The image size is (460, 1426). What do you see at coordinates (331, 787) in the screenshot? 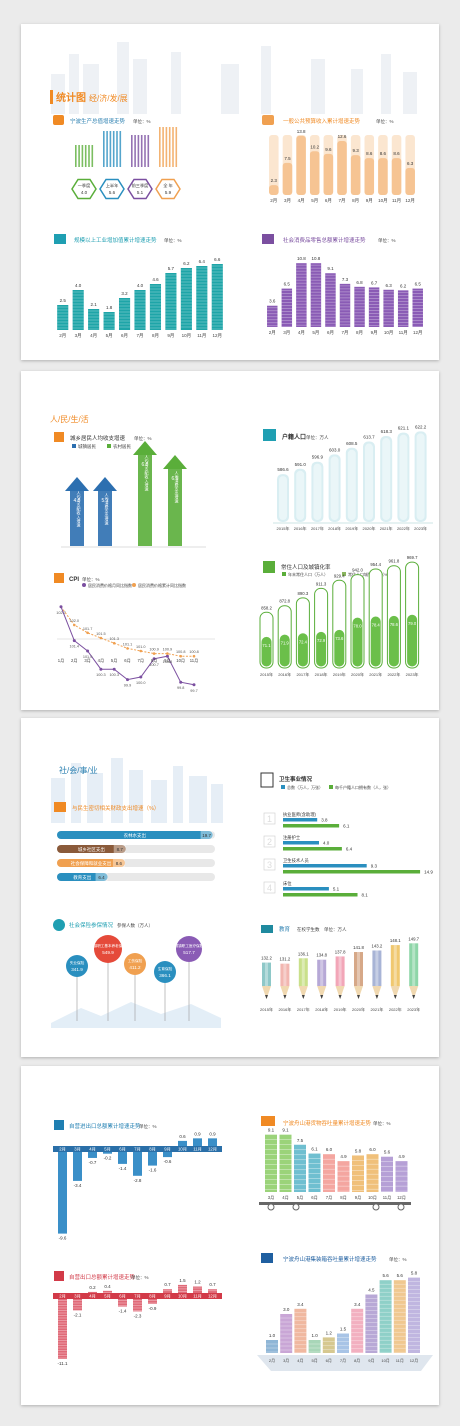
I see `legend-swatch-per` at bounding box center [331, 787].